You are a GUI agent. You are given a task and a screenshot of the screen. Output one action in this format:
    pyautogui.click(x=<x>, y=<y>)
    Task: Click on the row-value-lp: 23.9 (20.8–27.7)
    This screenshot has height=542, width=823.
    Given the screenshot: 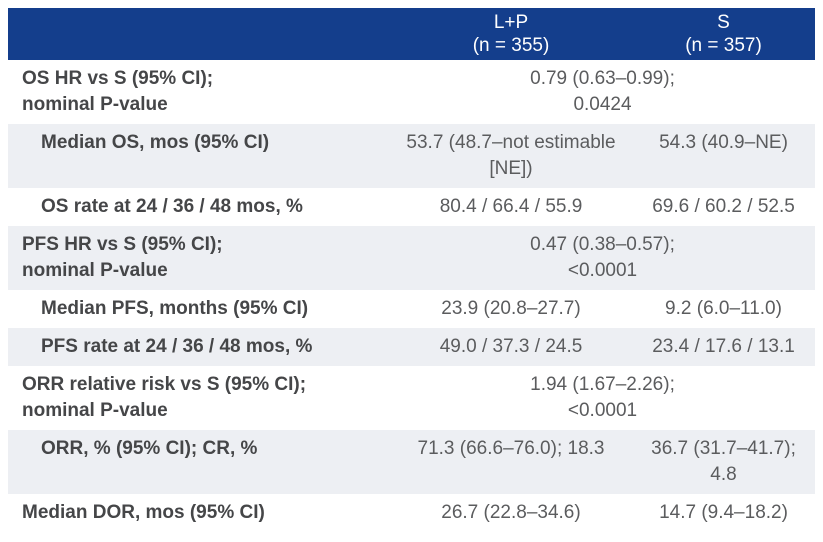 What is the action you would take?
    pyautogui.click(x=511, y=308)
    